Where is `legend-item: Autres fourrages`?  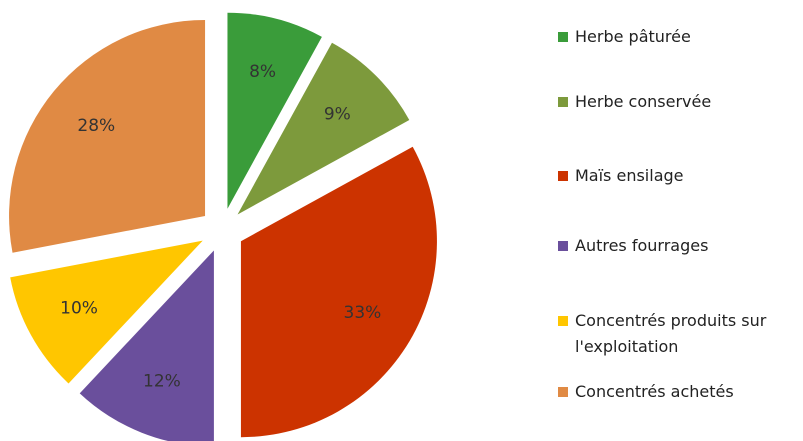
legend-item: Autres fourrages is located at coordinates (678, 246).